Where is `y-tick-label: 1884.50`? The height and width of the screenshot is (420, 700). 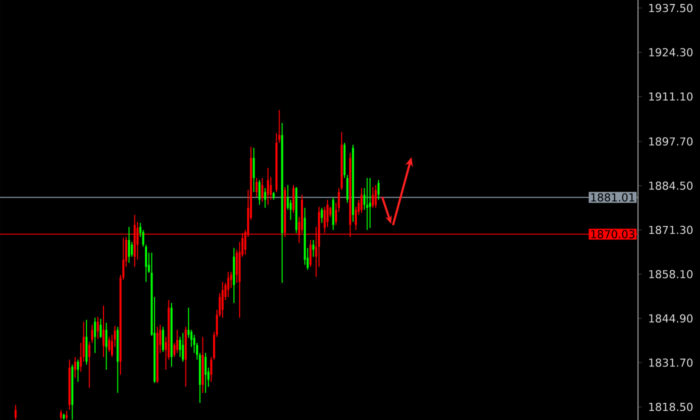
y-tick-label: 1884.50 is located at coordinates (671, 186).